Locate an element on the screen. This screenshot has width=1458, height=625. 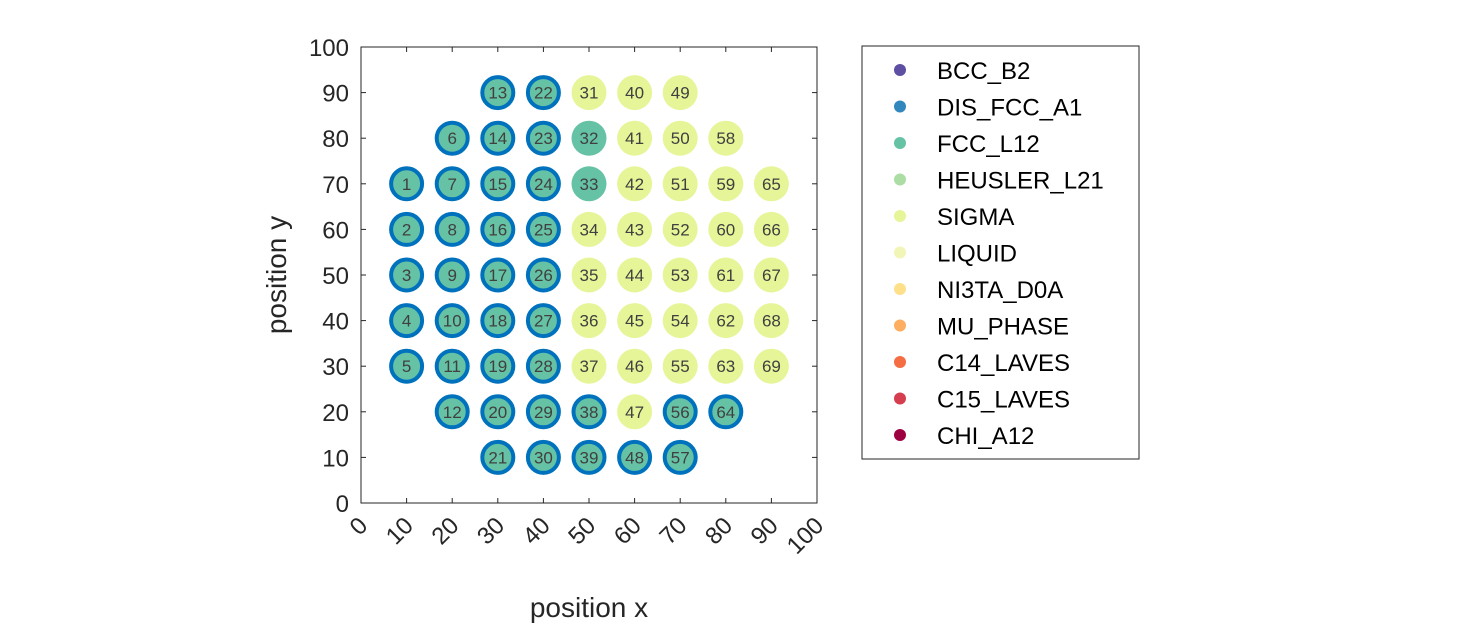
point-label: 39 is located at coordinates (589, 457).